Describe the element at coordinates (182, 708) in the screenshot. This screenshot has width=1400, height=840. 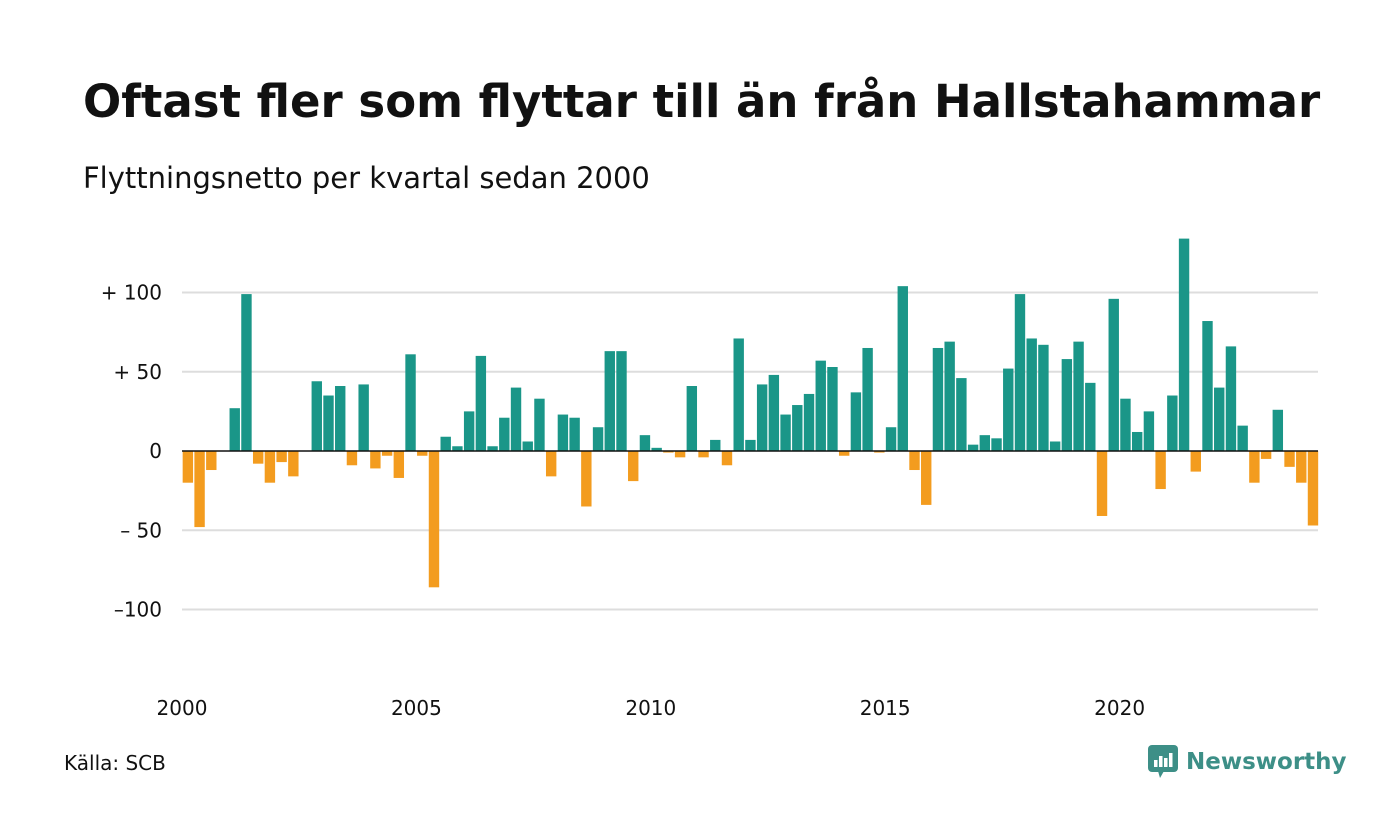
I see `x-tick-label: 2000` at that location.